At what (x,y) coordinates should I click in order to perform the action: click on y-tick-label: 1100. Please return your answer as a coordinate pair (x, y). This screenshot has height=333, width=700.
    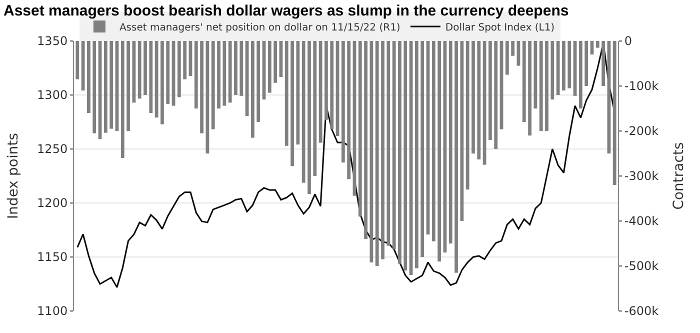
    Looking at the image, I should click on (52, 311).